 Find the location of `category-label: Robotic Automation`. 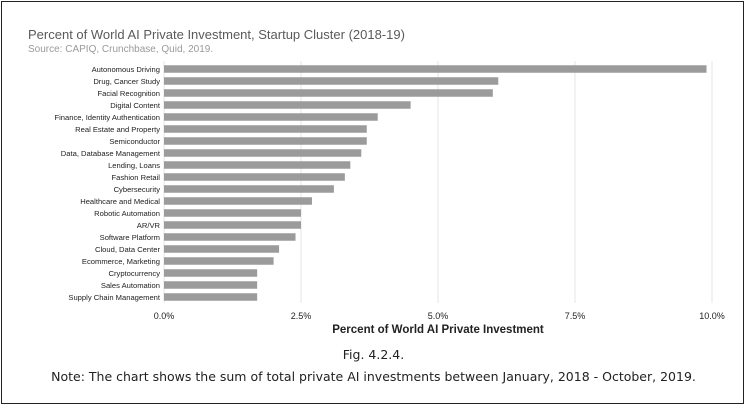

category-label: Robotic Automation is located at coordinates (127, 213).